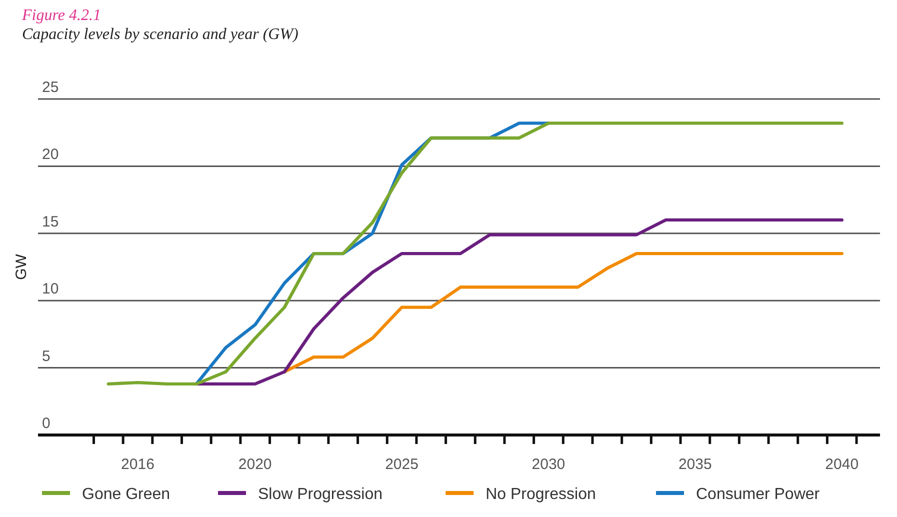 The height and width of the screenshot is (517, 897). Describe the element at coordinates (61, 15) in the screenshot. I see `chart-title: Figure 4.2.1` at that location.